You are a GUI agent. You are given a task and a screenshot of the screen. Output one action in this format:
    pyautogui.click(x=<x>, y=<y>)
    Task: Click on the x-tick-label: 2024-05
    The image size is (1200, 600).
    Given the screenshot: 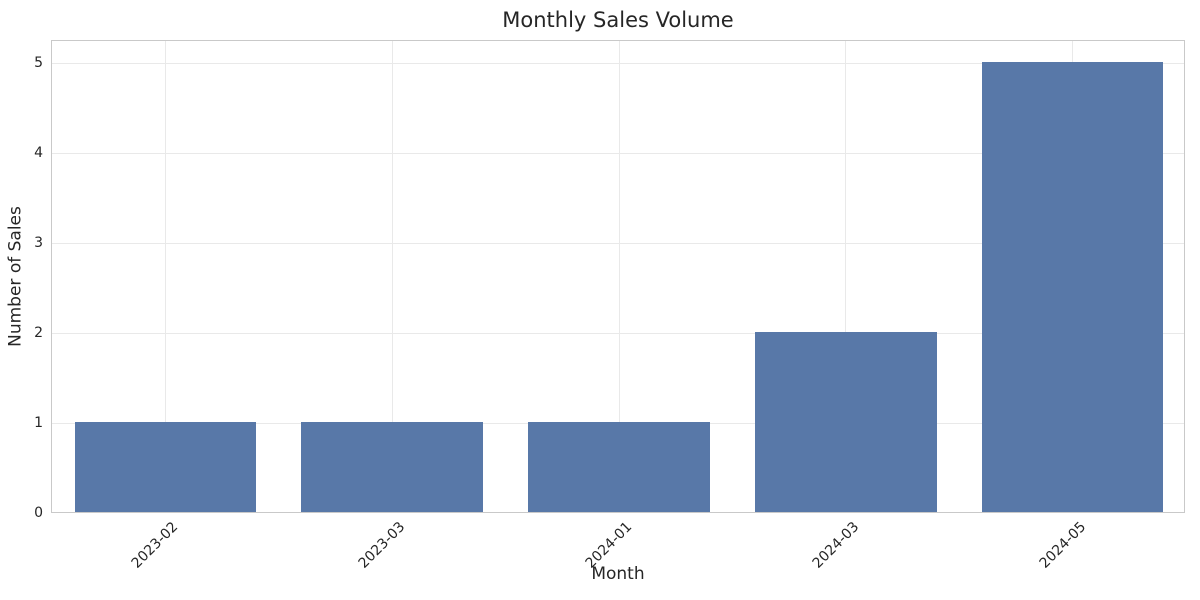 What is the action you would take?
    pyautogui.click(x=1062, y=545)
    